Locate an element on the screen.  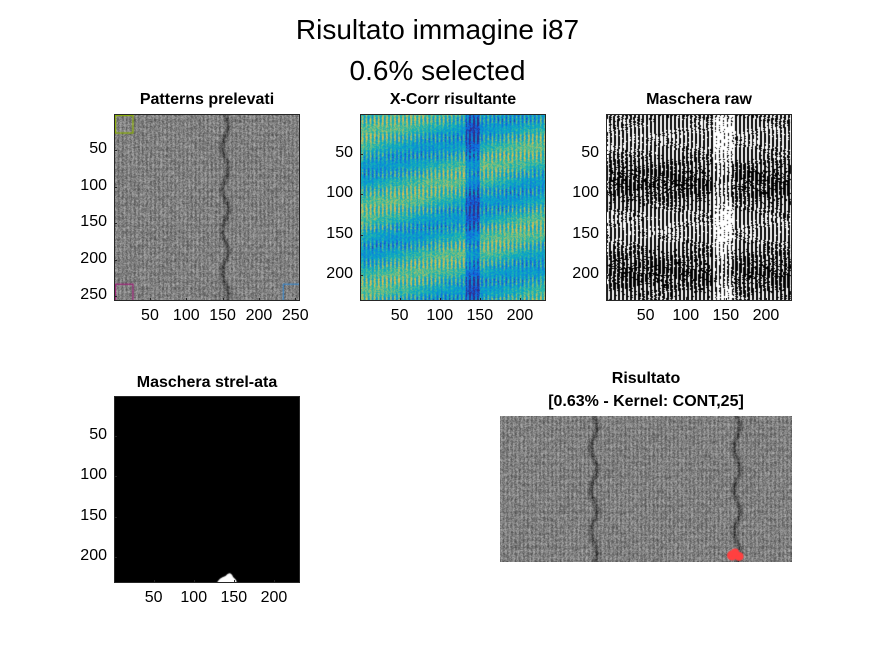
xcorr-image is located at coordinates (453, 207).